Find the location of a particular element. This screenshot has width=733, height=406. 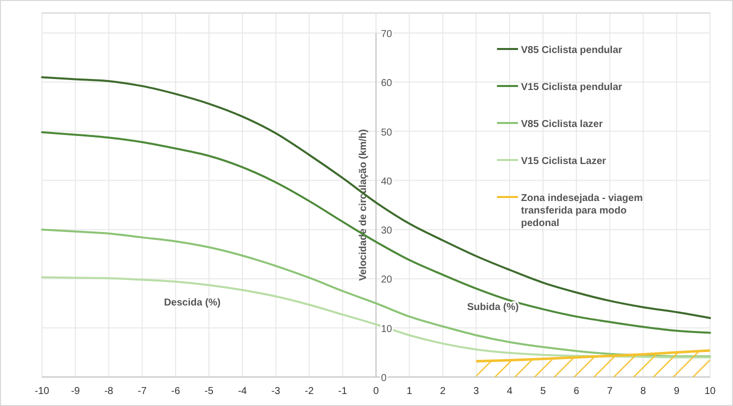

y-tick-label: 10 is located at coordinates (387, 329).